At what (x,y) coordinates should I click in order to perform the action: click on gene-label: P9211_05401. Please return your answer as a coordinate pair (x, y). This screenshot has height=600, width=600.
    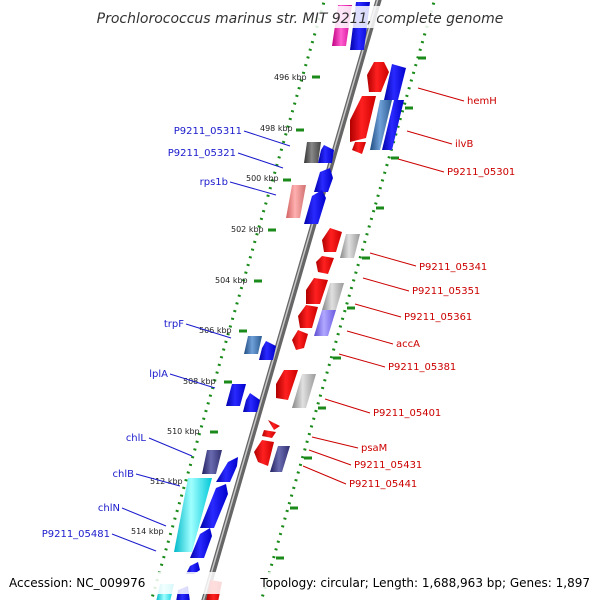
    Looking at the image, I should click on (407, 413).